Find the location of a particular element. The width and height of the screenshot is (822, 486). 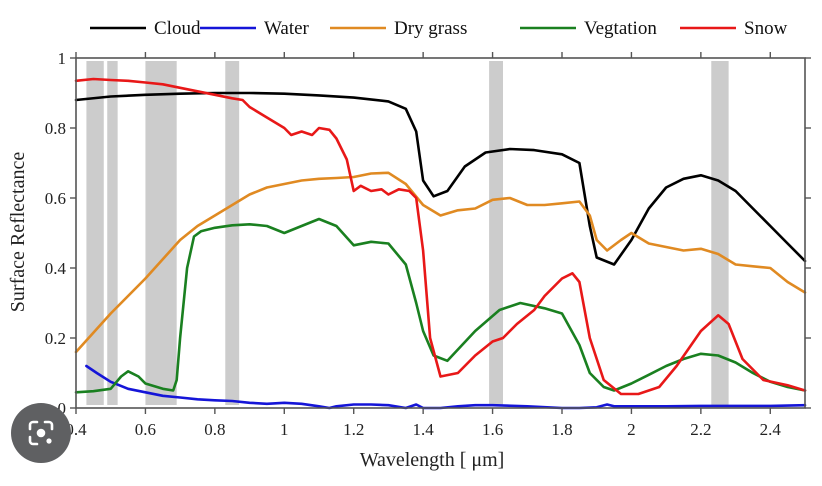

google-lens-button is located at coordinates (41, 433).